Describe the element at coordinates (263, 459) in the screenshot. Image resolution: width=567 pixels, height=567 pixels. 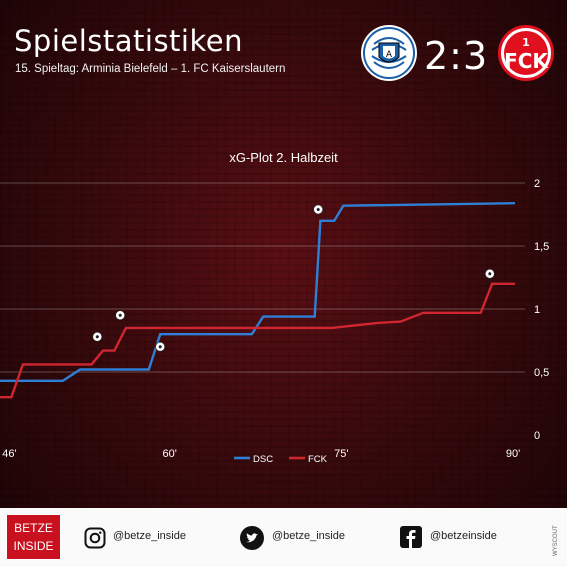
I see `legend-label: DSC` at that location.